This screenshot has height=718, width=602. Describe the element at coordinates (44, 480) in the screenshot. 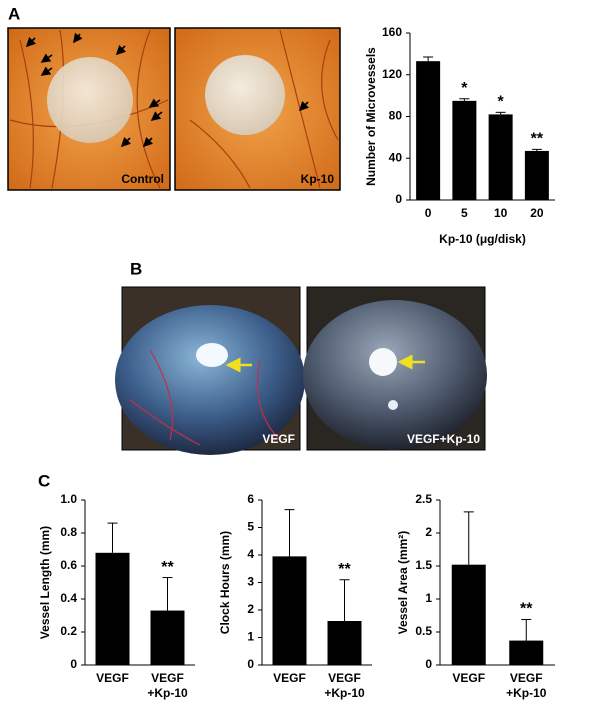

I see `panel-label: C` at that location.